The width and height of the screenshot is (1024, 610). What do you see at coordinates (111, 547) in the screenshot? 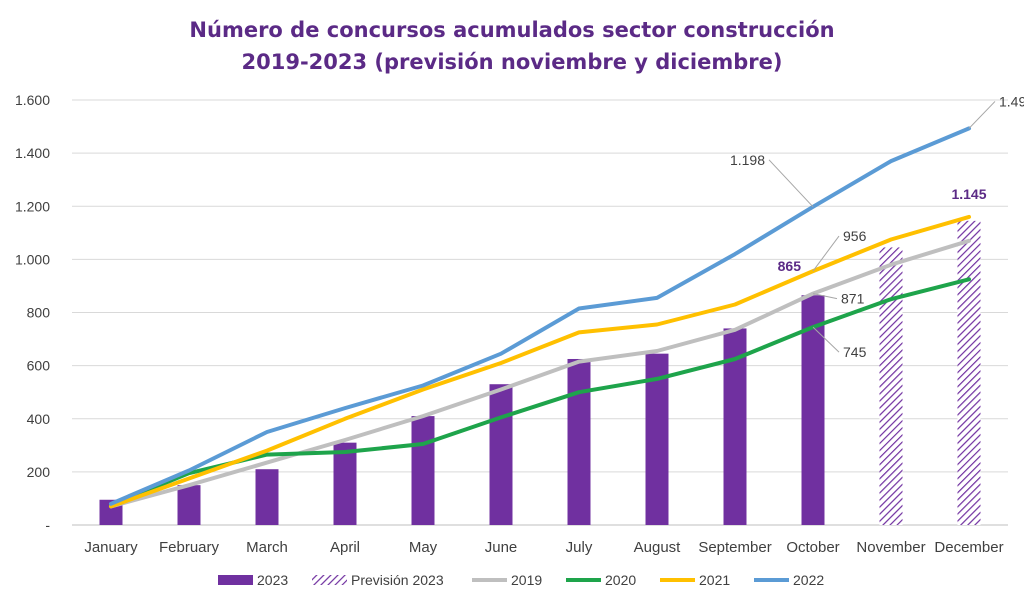
I see `x-tick-label: January` at bounding box center [111, 547].